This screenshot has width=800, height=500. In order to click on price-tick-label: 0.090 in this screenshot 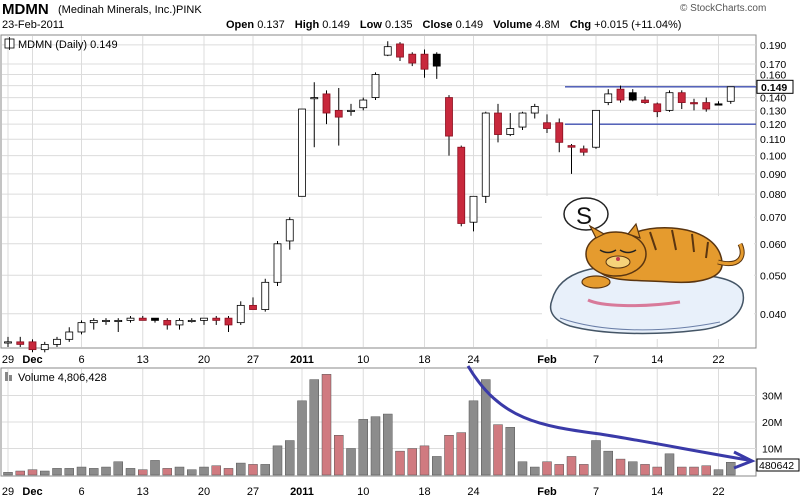, I will do `click(773, 175)`.